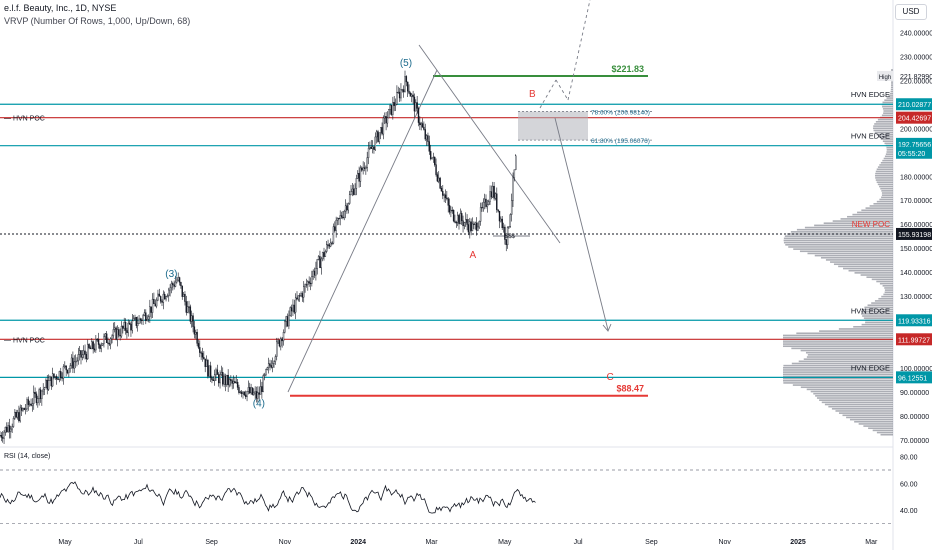 Image resolution: width=932 pixels, height=550 pixels. Describe the element at coordinates (916, 201) in the screenshot. I see `price-tick-label: 170.00000` at that location.